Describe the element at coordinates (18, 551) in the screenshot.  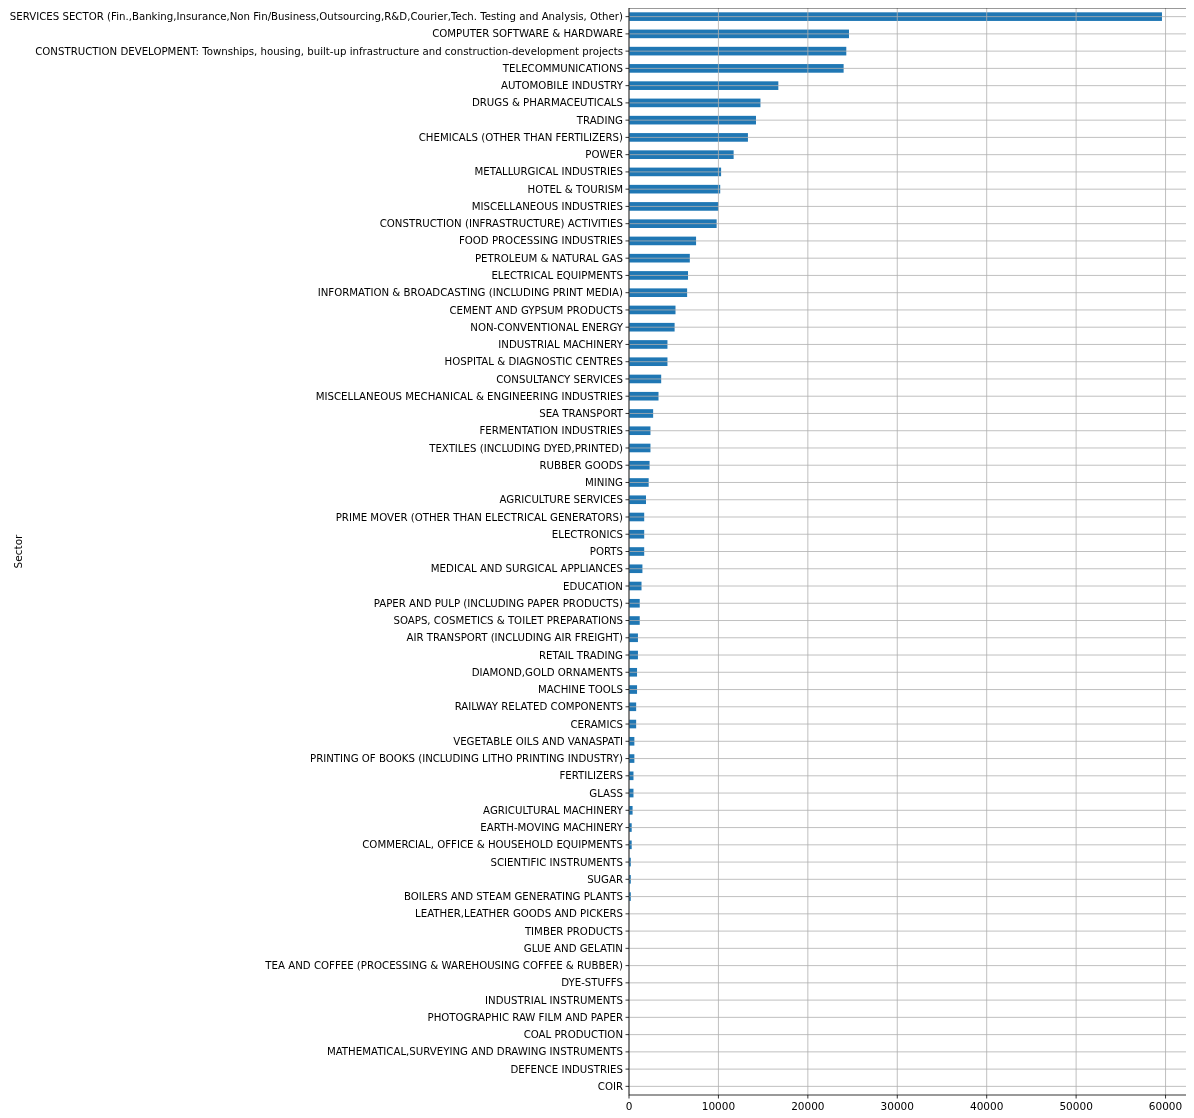
I see `y-axis-title: Sector` at that location.